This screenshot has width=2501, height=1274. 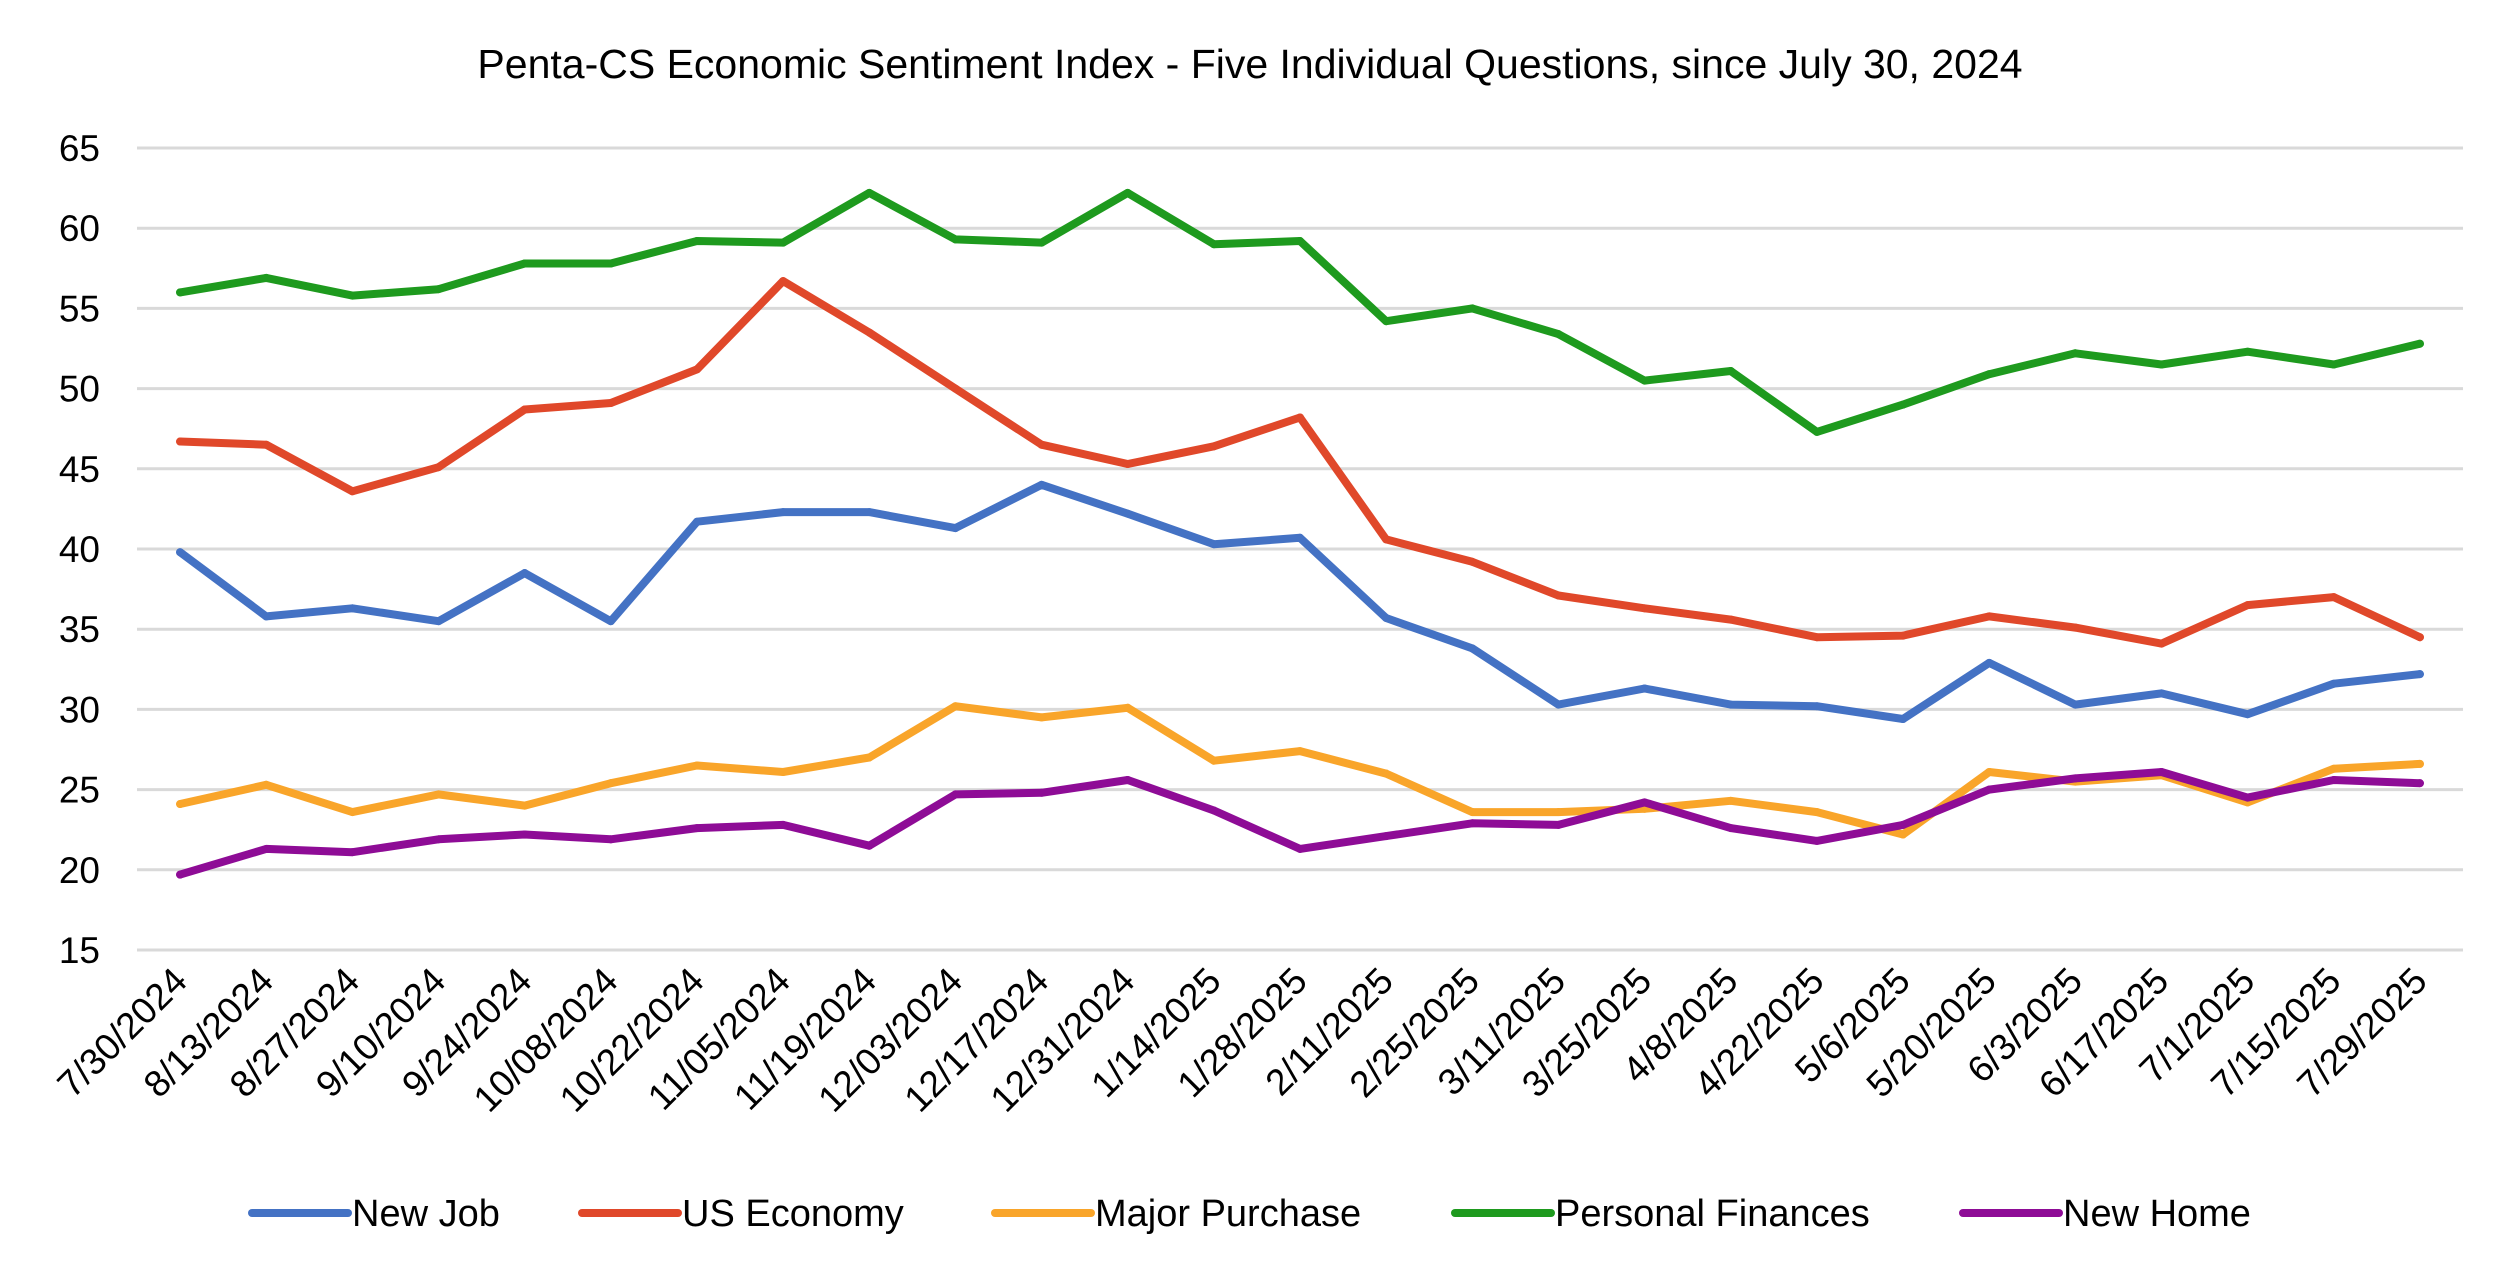 I want to click on legend-label: Major Purchase, so click(x=1228, y=1214).